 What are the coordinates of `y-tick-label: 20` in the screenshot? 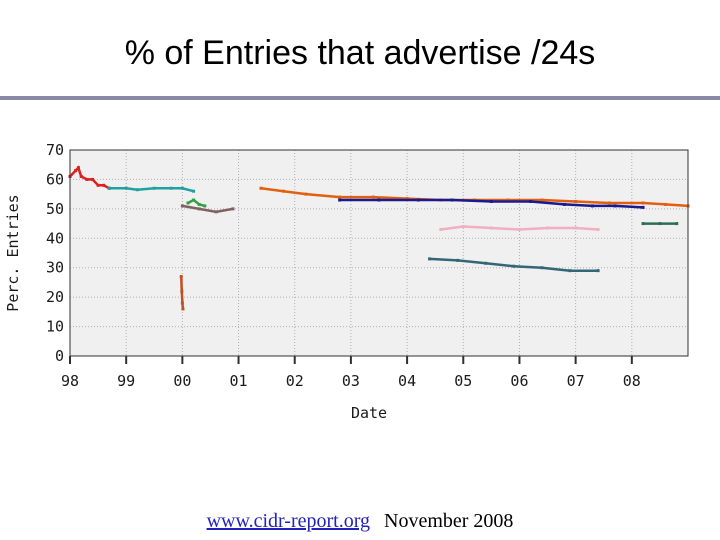 It's located at (55, 297).